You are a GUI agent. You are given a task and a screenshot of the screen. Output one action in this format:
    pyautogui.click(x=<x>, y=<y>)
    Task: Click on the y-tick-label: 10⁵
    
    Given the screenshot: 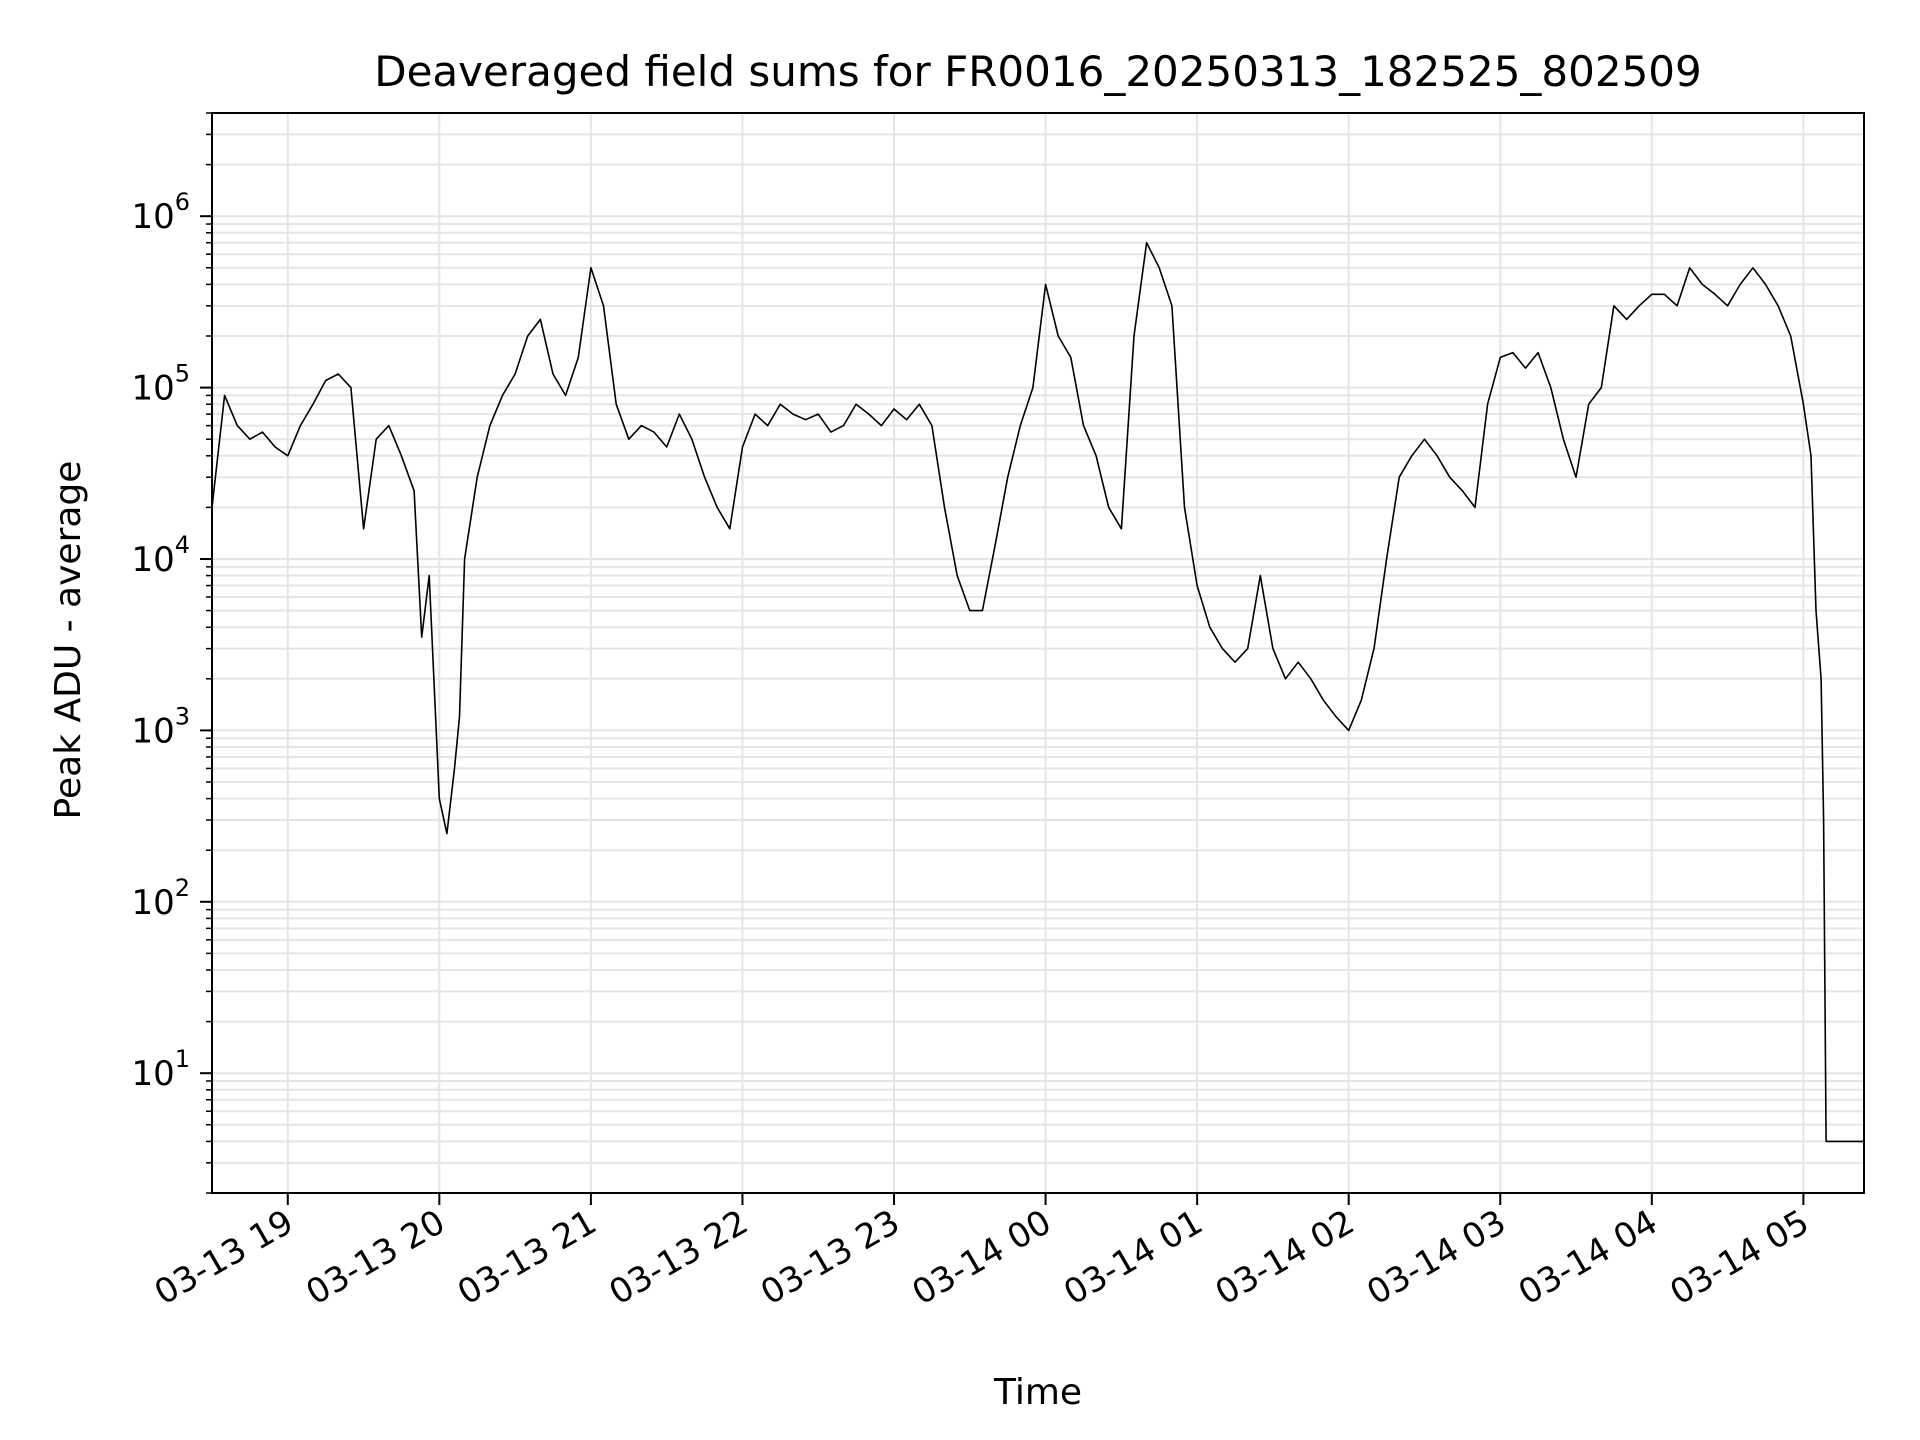 What is the action you would take?
    pyautogui.click(x=160, y=384)
    